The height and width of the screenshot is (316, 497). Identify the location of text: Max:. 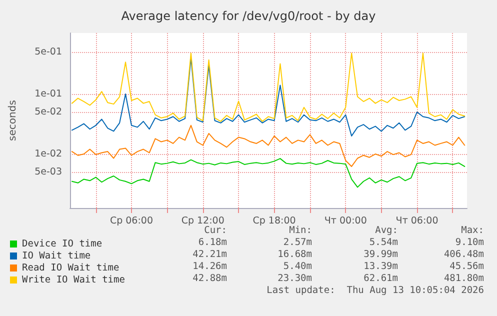
(472, 230).